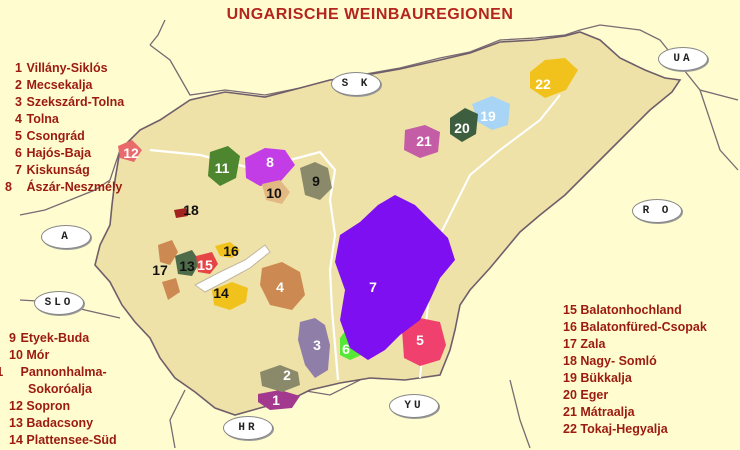 This screenshot has width=740, height=450. I want to click on region-number-12: 12, so click(131, 153).